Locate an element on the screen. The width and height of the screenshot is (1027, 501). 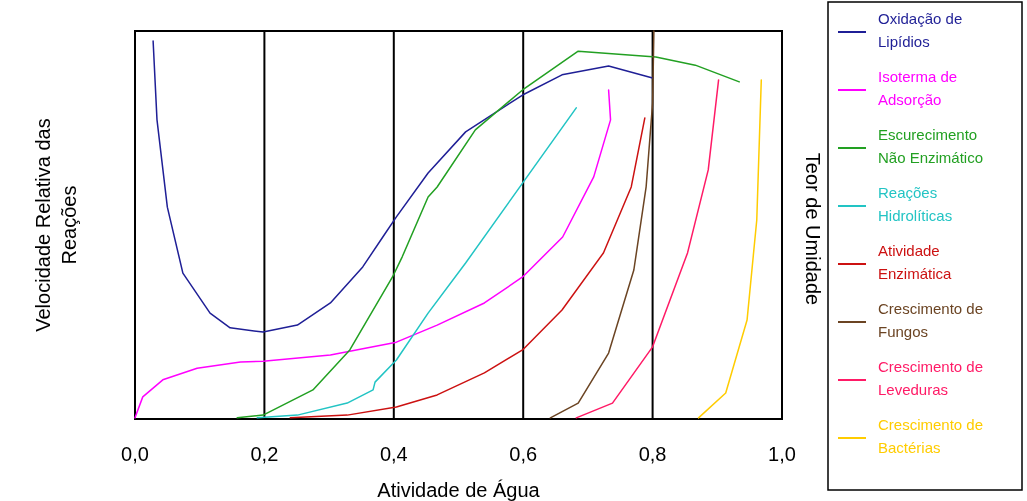
x-tick-label: 0,6 is located at coordinates (523, 454).